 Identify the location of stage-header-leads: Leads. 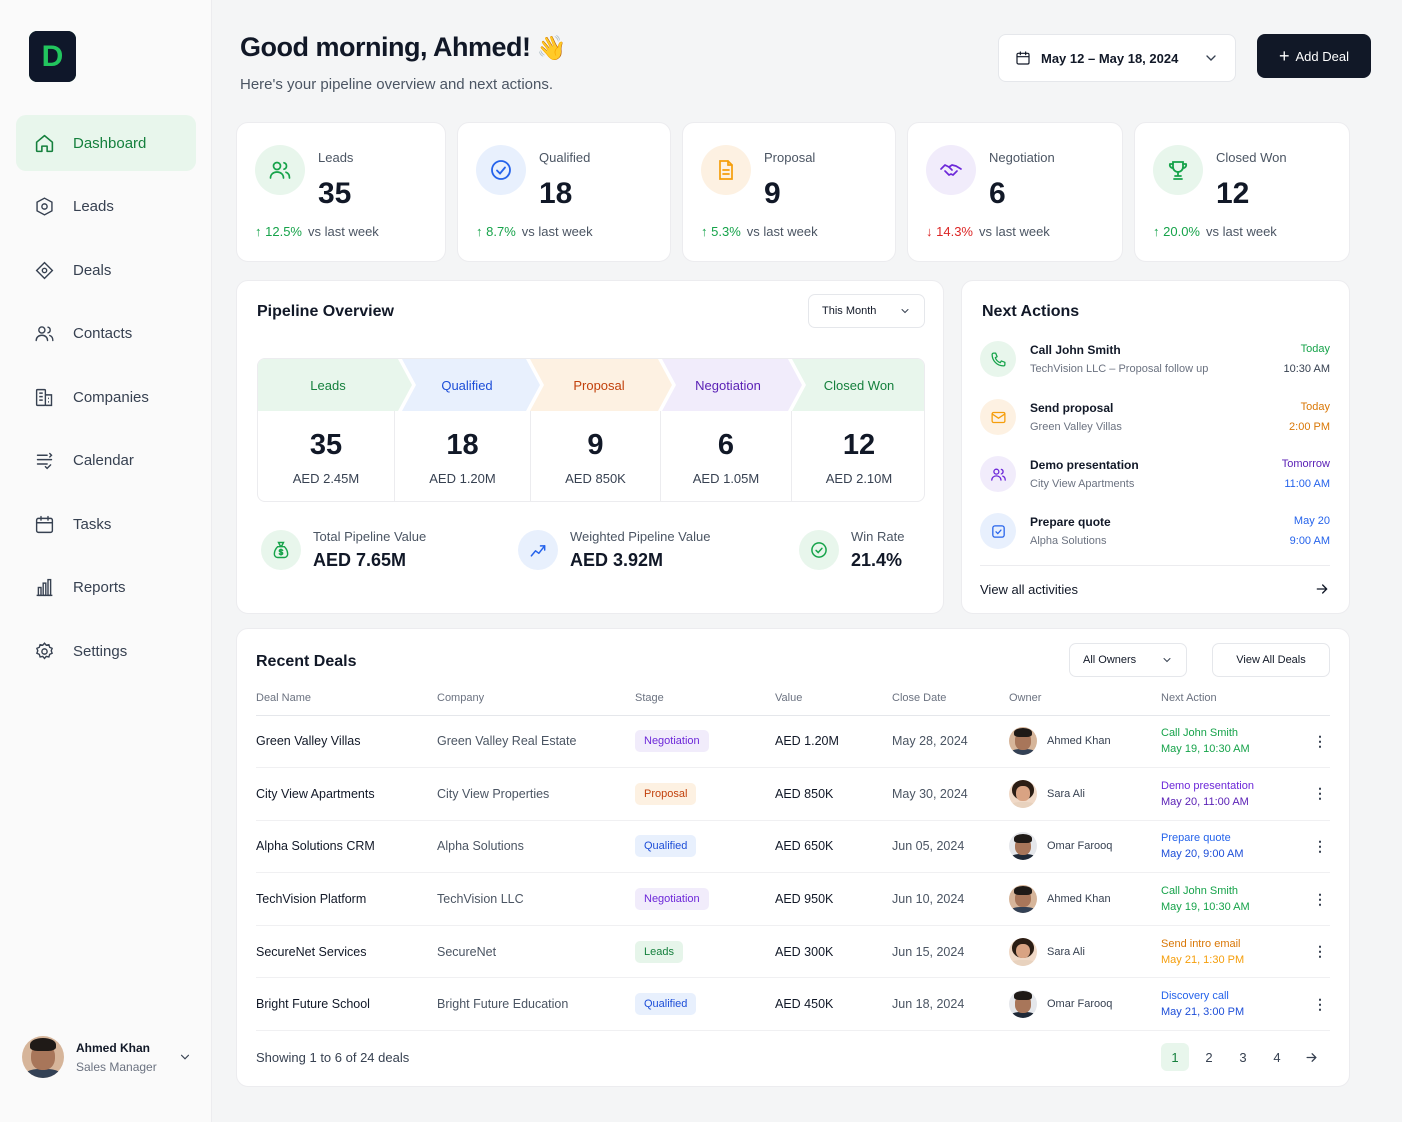
(328, 385).